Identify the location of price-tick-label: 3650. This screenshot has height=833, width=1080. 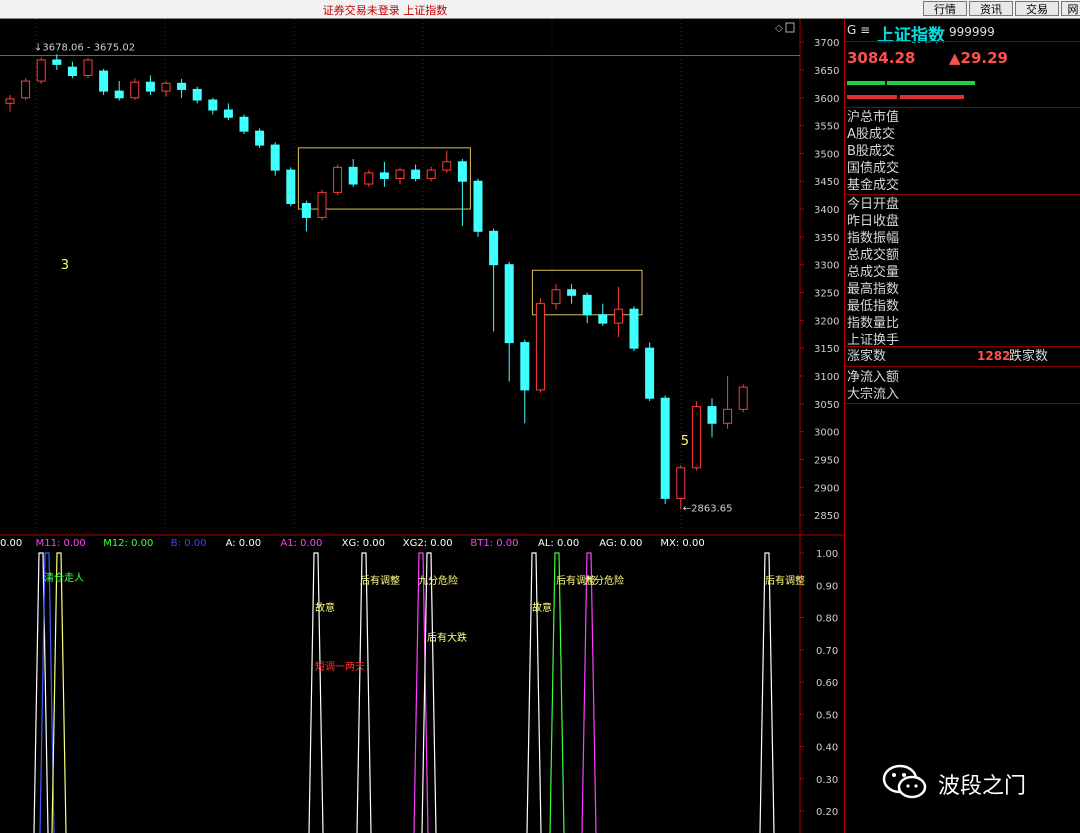
(826, 71).